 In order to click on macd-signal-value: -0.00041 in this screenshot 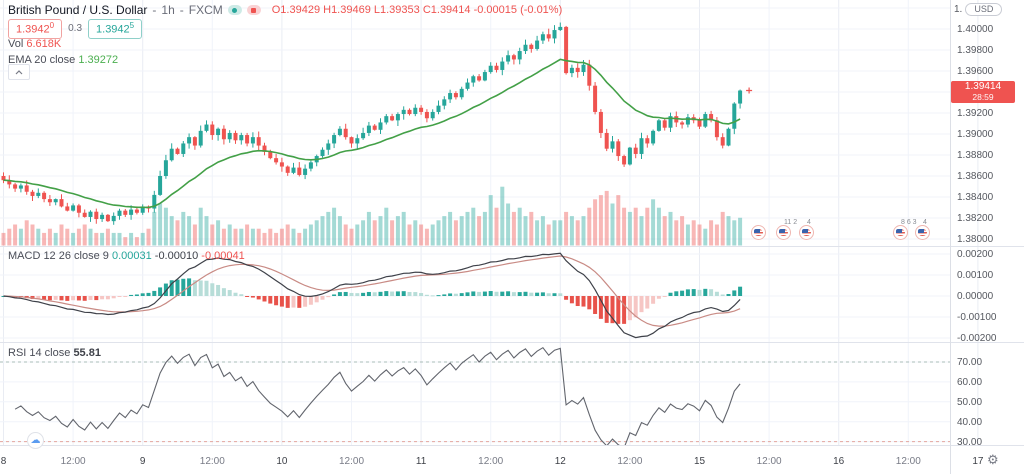, I will do `click(223, 256)`.